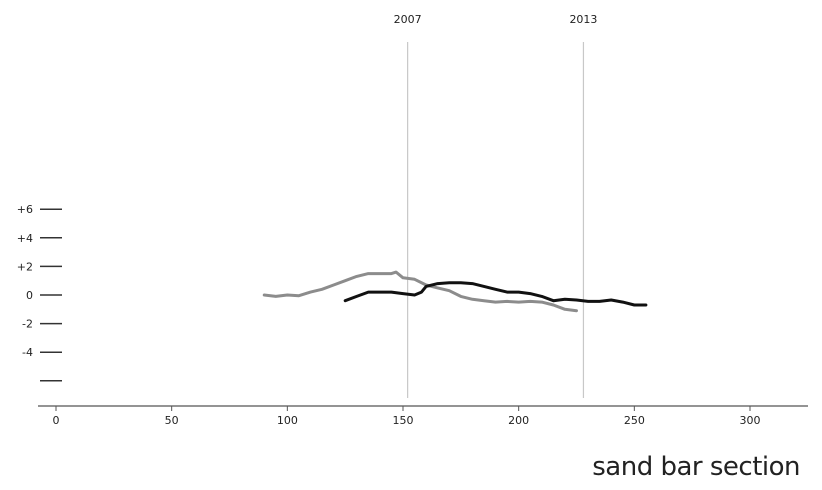 This screenshot has height=490, width=822. Describe the element at coordinates (287, 420) in the screenshot. I see `x-tick-label: 100` at that location.